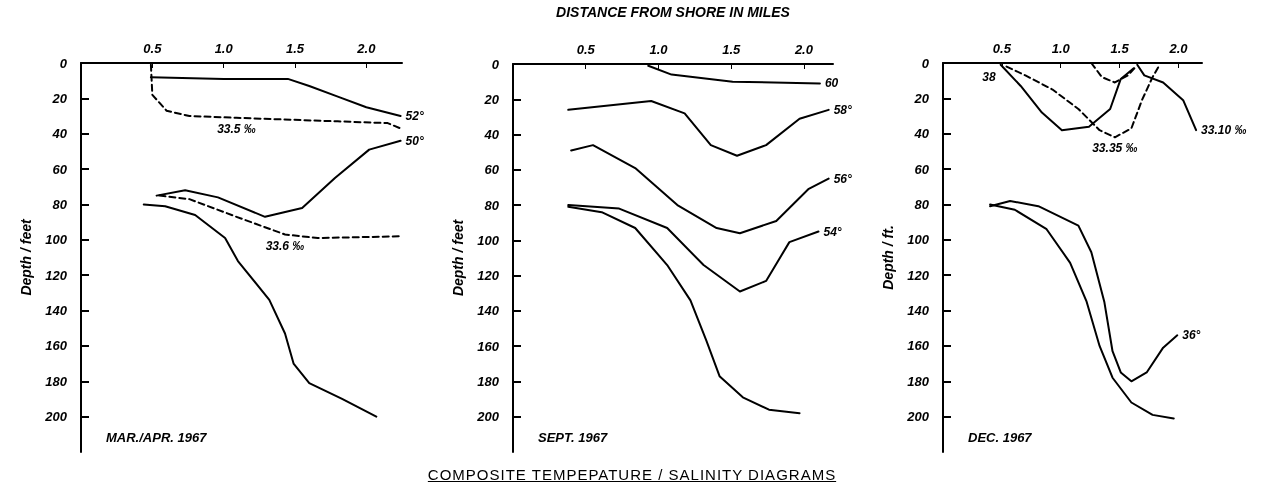  Describe the element at coordinates (1191, 335) in the screenshot. I see `series-label: 36°` at that location.